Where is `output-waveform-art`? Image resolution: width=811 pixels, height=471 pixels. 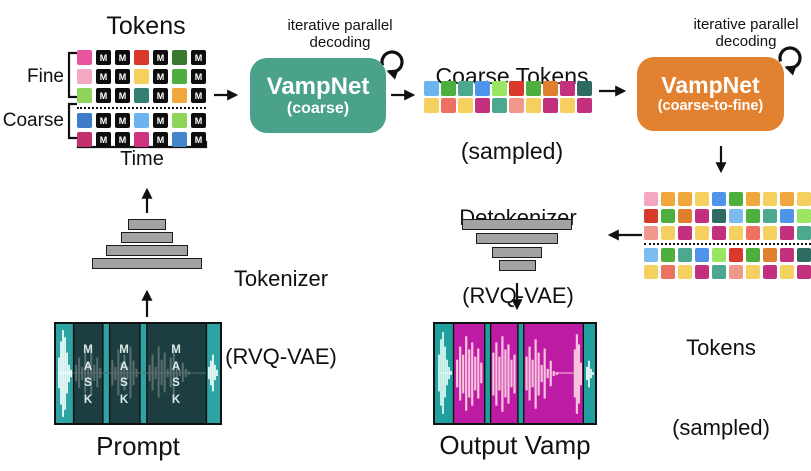 output-waveform-art is located at coordinates (515, 373).